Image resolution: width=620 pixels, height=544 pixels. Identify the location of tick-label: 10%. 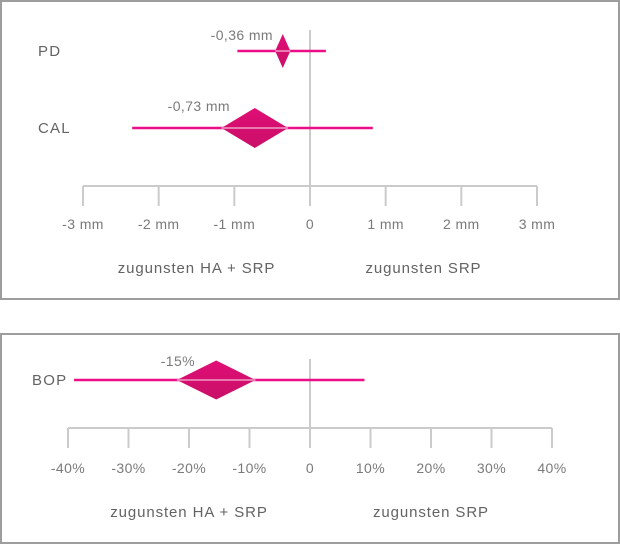
(370, 468).